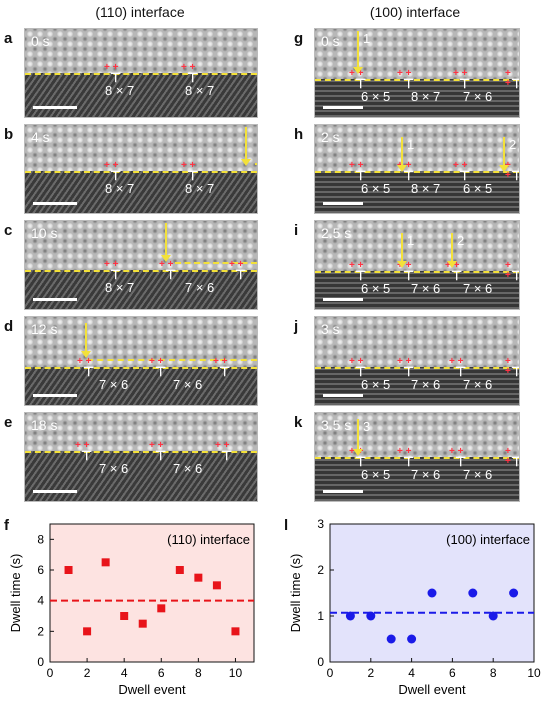  Describe the element at coordinates (40, 570) in the screenshot. I see `y-tick-label: 6` at that location.